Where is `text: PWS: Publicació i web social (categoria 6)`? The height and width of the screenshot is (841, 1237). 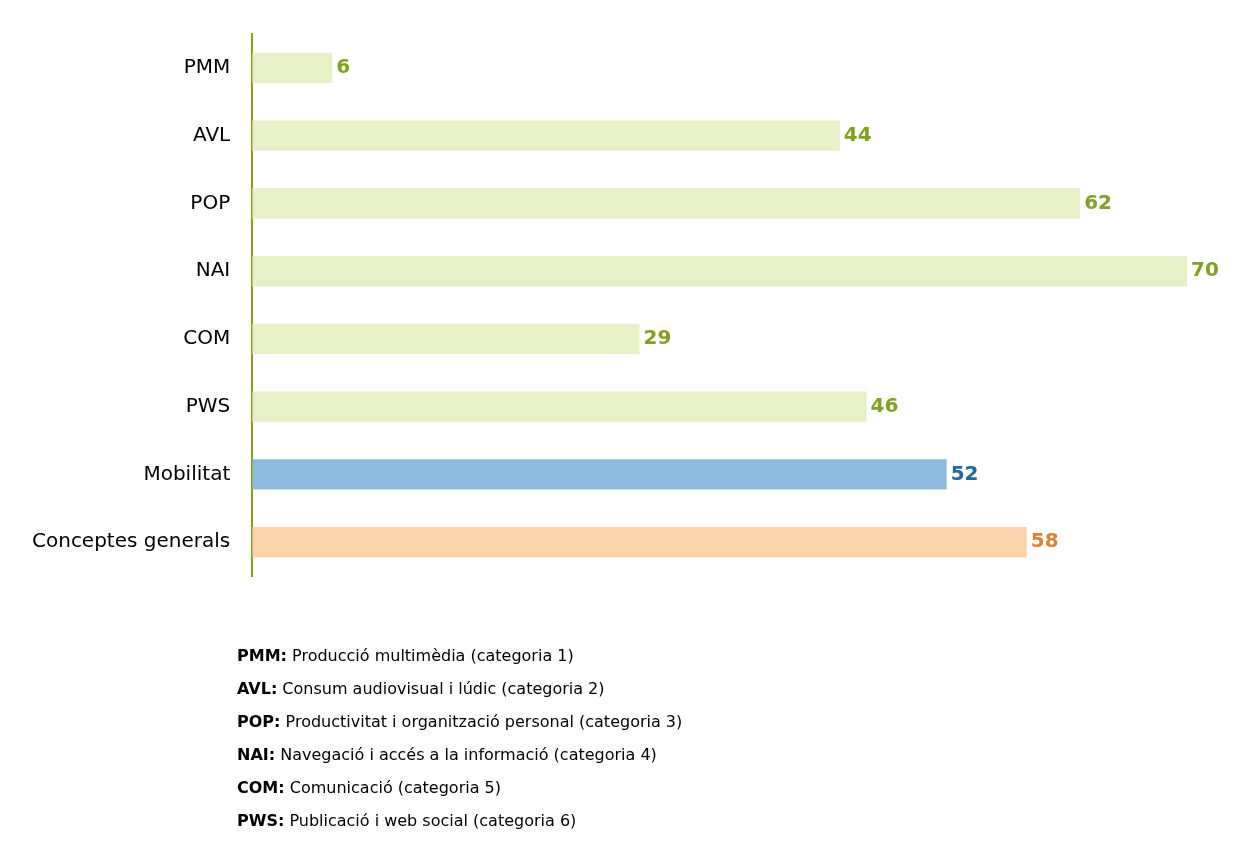 text: PWS: Publicació i web social (categoria 6) is located at coordinates (407, 821).